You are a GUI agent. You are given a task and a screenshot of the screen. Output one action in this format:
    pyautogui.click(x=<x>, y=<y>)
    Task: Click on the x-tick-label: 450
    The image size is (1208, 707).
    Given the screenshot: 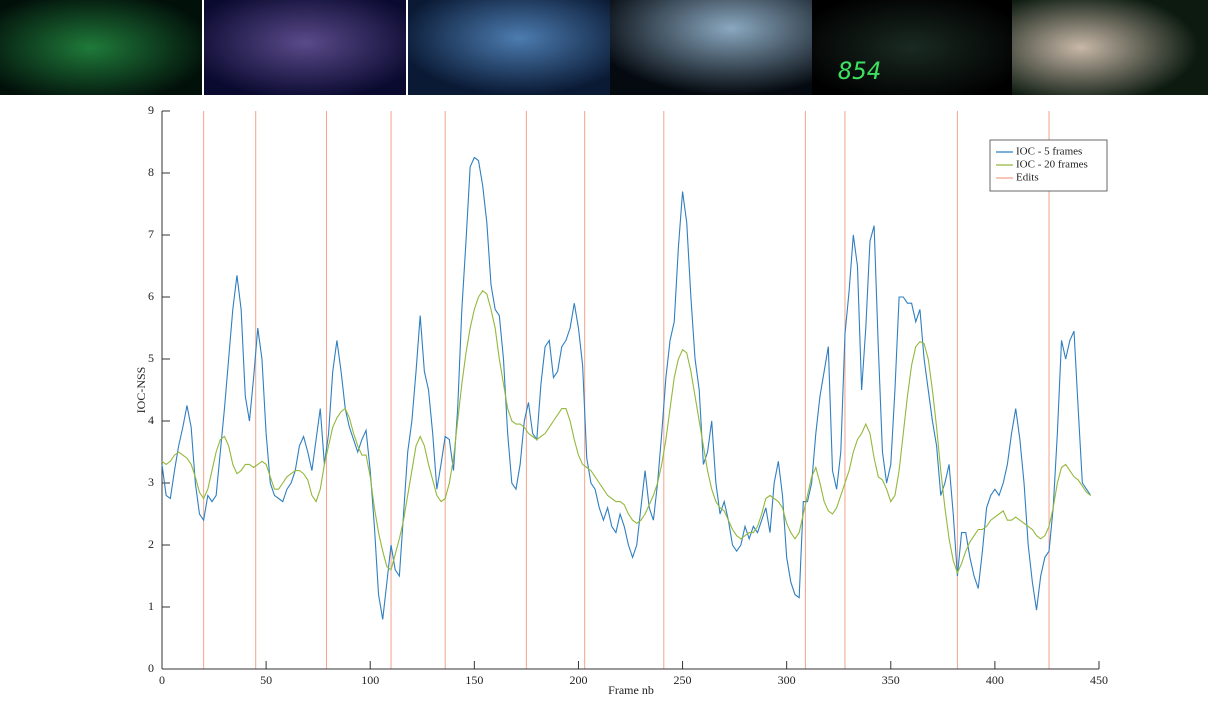 What is the action you would take?
    pyautogui.click(x=1099, y=680)
    